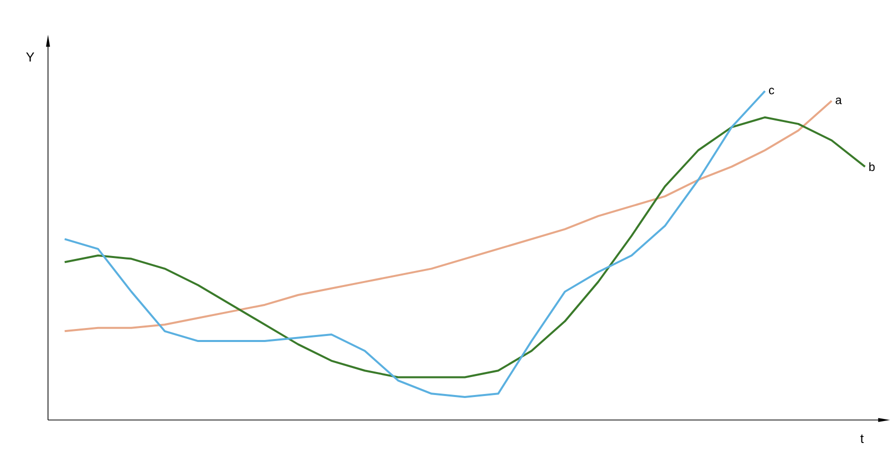  Describe the element at coordinates (872, 167) in the screenshot. I see `series-label: b` at that location.